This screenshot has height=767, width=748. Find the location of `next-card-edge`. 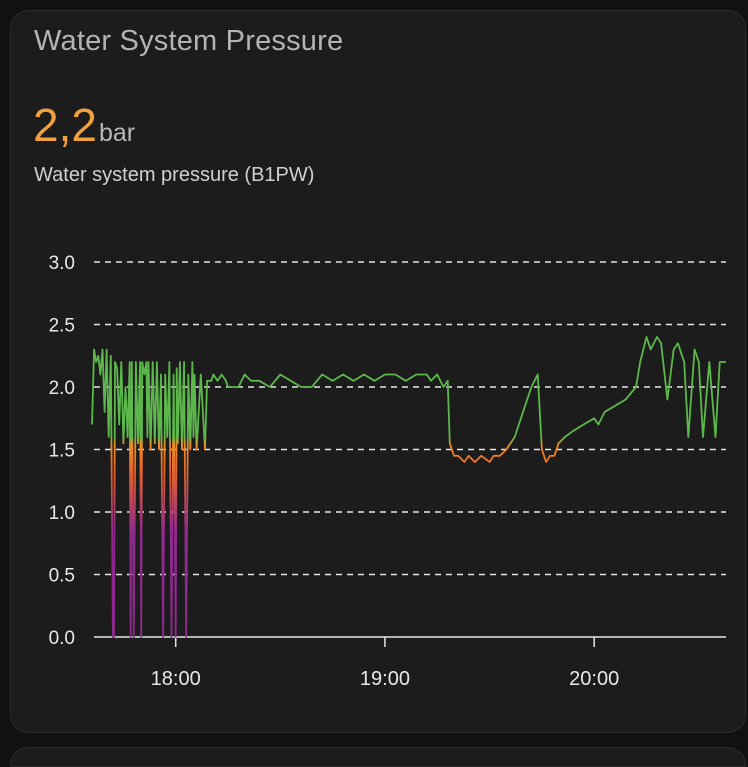

next-card-edge is located at coordinates (378, 757).